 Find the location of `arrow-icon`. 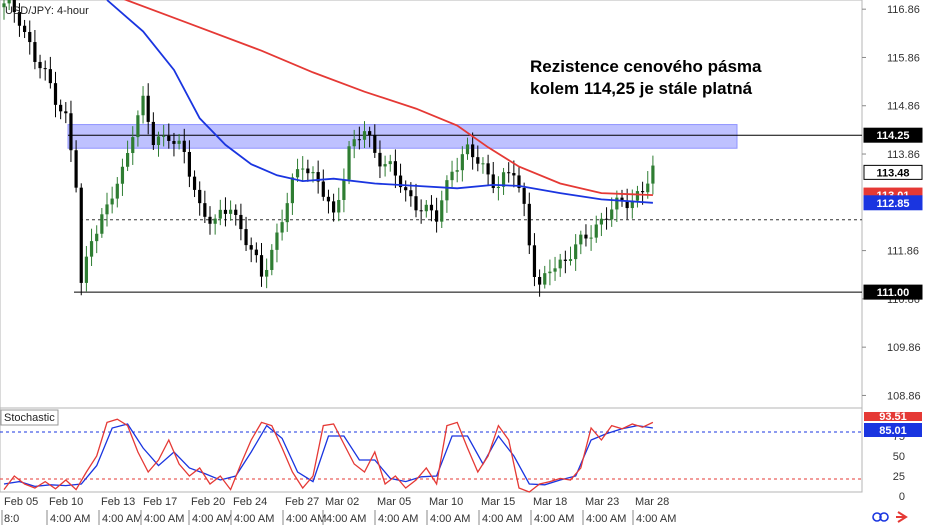

arrow-icon is located at coordinates (902, 517).